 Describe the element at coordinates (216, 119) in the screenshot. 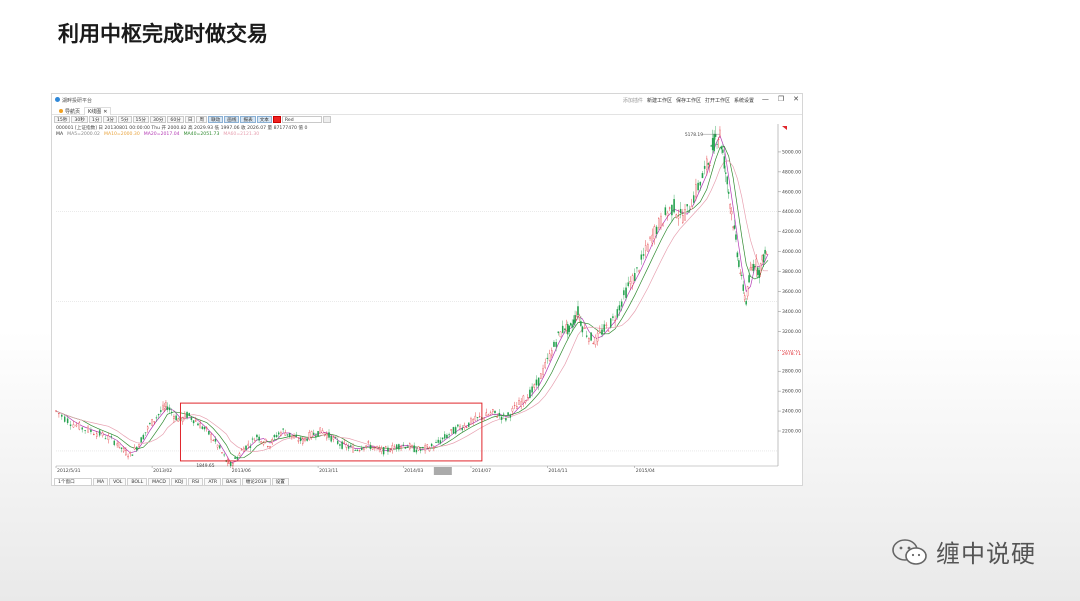

I see `mode-link-button: 联动` at that location.